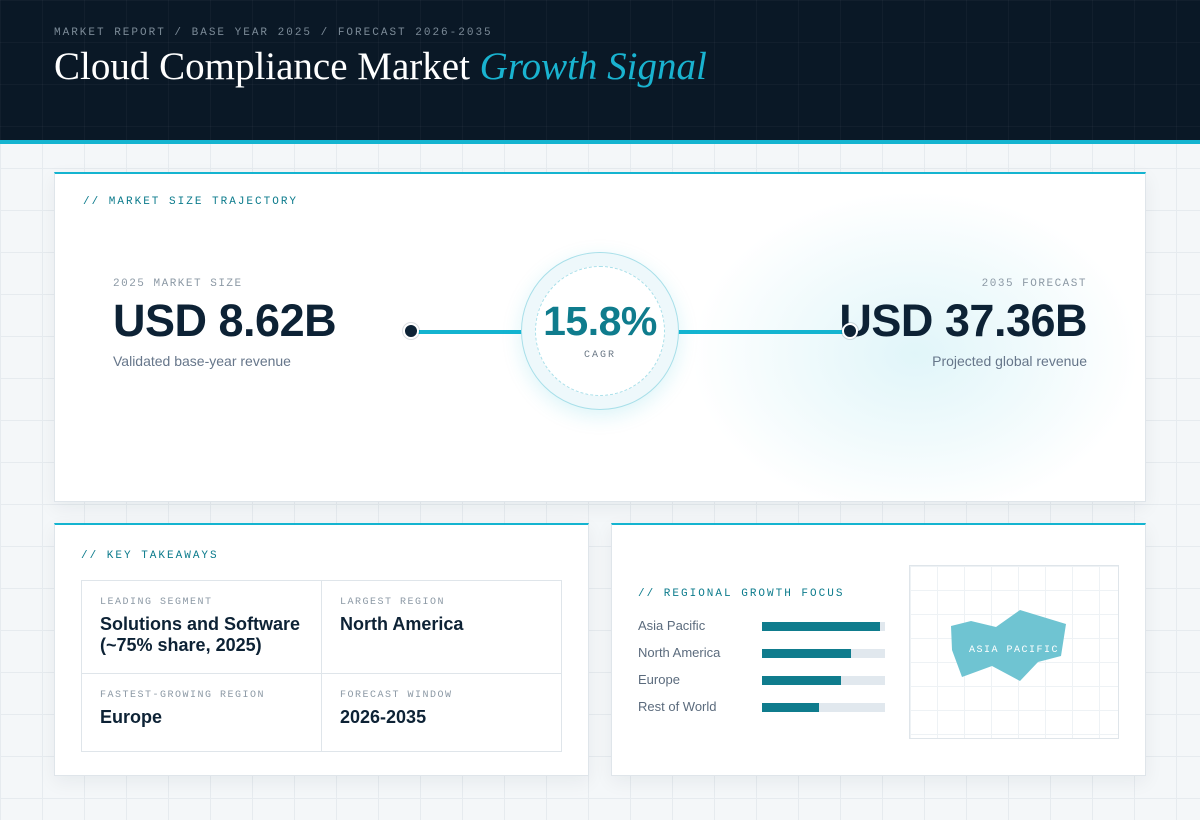 The height and width of the screenshot is (820, 1200). What do you see at coordinates (131, 717) in the screenshot?
I see `takeaway-value: Europe` at bounding box center [131, 717].